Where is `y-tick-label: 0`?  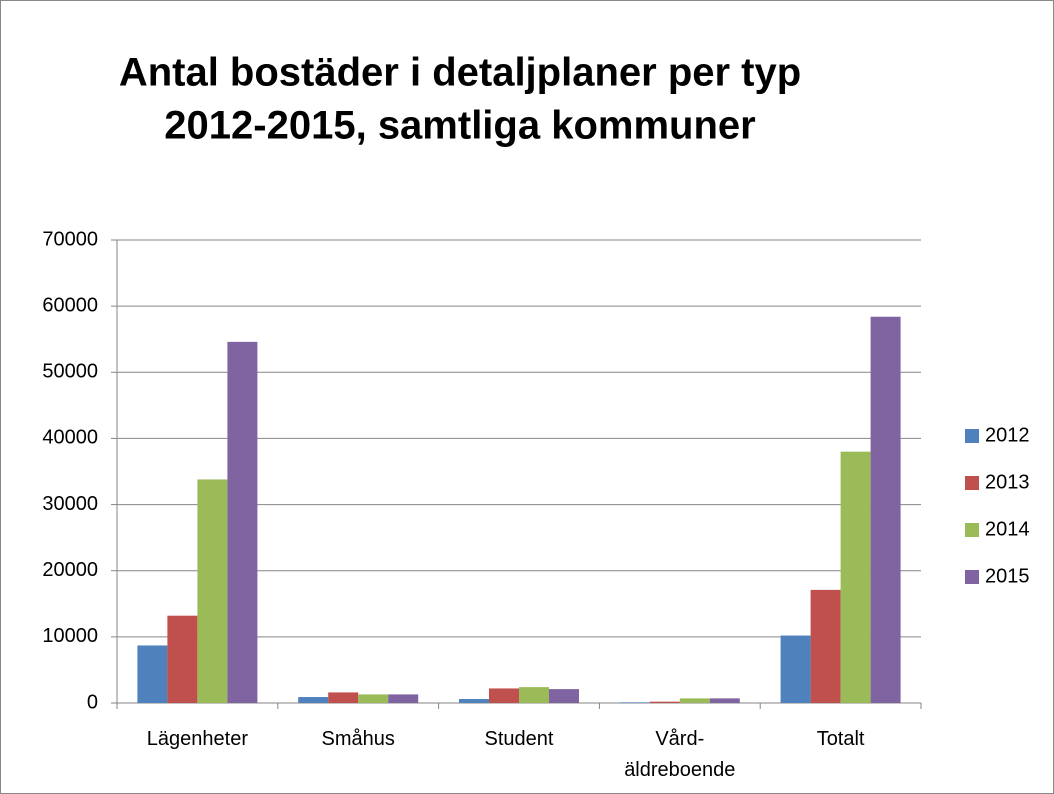
y-tick-label: 0 is located at coordinates (92, 702).